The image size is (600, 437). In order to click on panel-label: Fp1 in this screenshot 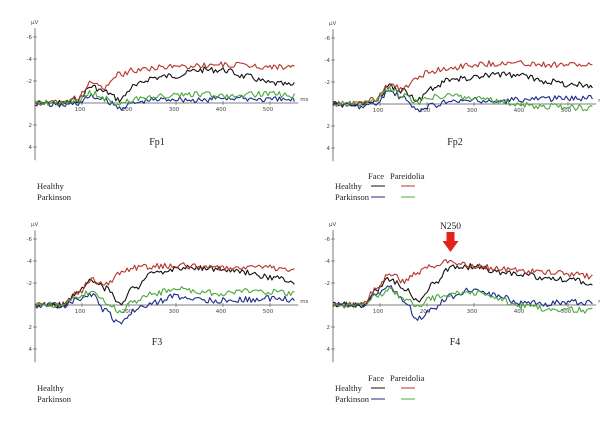, I will do `click(157, 142)`.